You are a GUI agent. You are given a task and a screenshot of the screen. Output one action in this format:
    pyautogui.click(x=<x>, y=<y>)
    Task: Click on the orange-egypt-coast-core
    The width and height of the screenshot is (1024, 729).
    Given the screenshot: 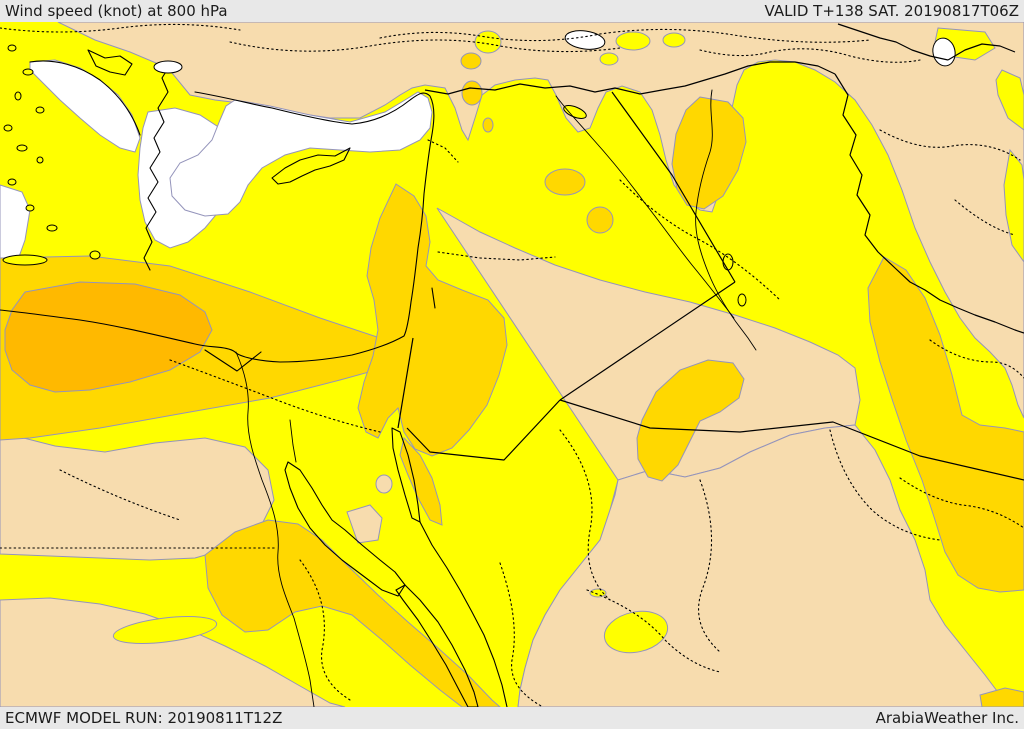 What is the action you would take?
    pyautogui.click(x=108, y=337)
    